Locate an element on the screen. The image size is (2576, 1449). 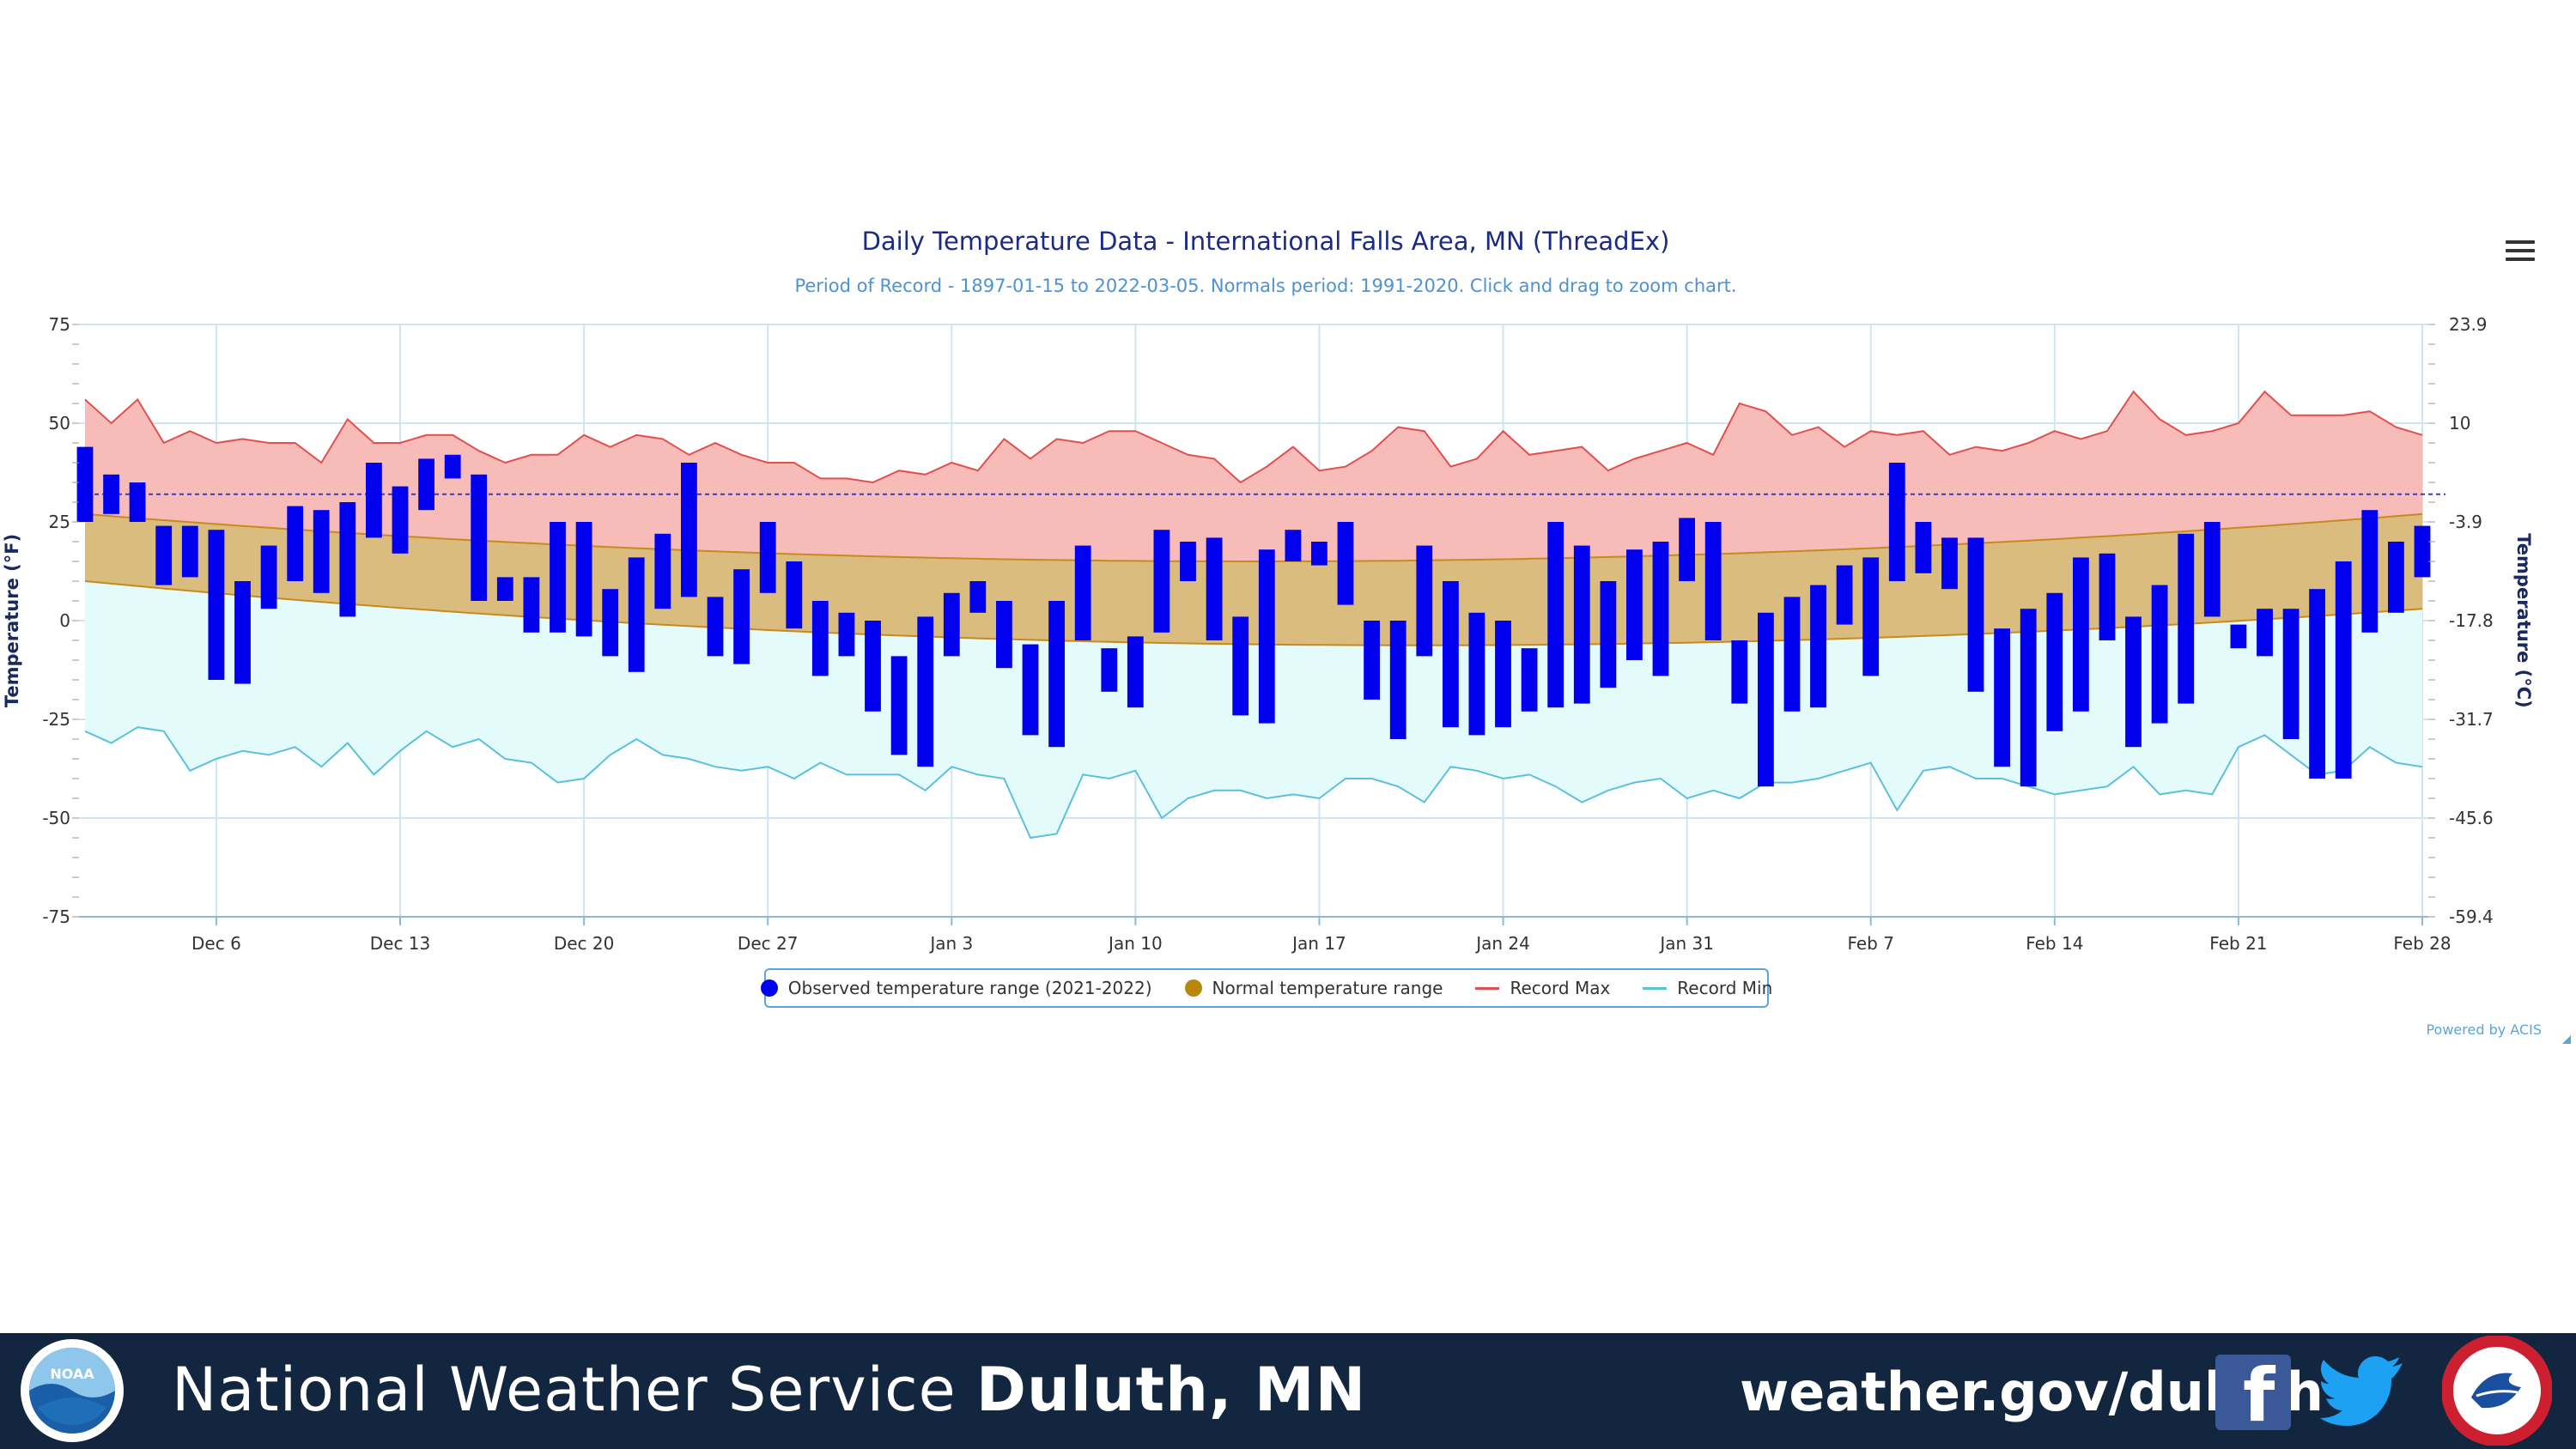
legend-item-observed: Observed temperature range (2021-2022) is located at coordinates (956, 988).